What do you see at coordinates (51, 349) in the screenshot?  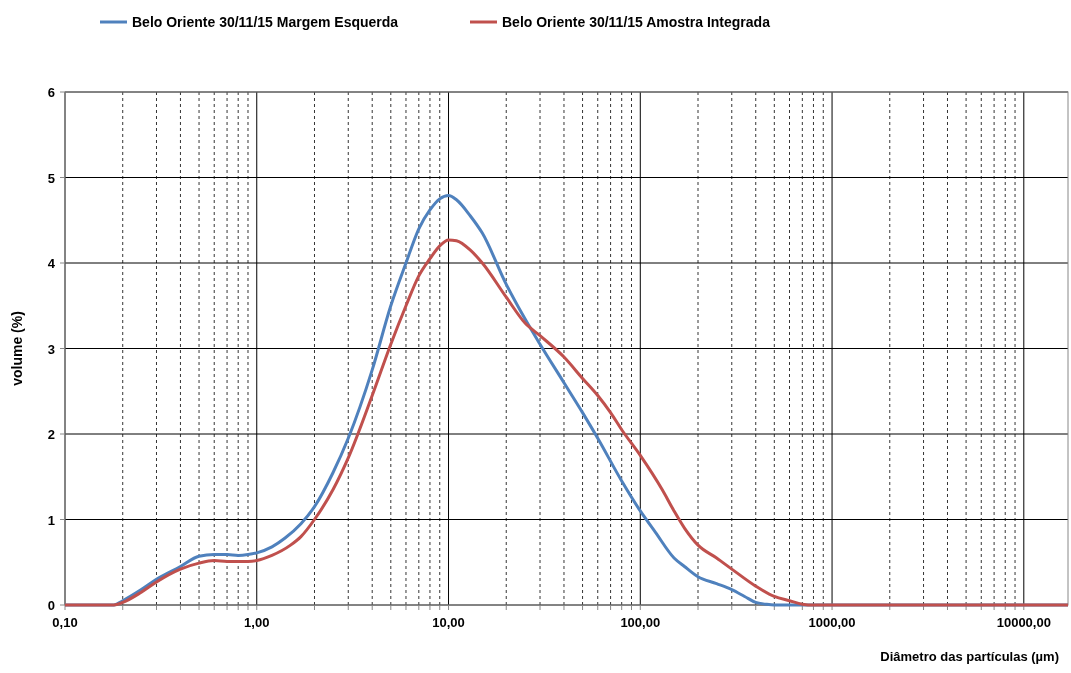 I see `y-tick-label: 3` at bounding box center [51, 349].